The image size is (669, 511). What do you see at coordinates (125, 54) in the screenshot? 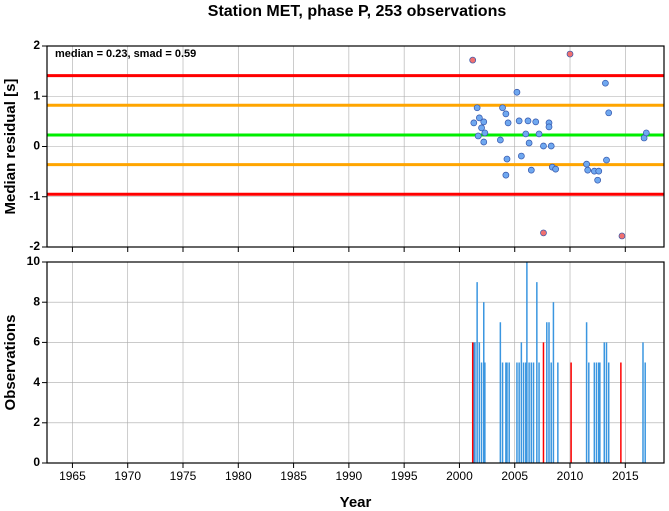
I see `annotation: median = 0.23, smad = 0.59` at bounding box center [125, 54].